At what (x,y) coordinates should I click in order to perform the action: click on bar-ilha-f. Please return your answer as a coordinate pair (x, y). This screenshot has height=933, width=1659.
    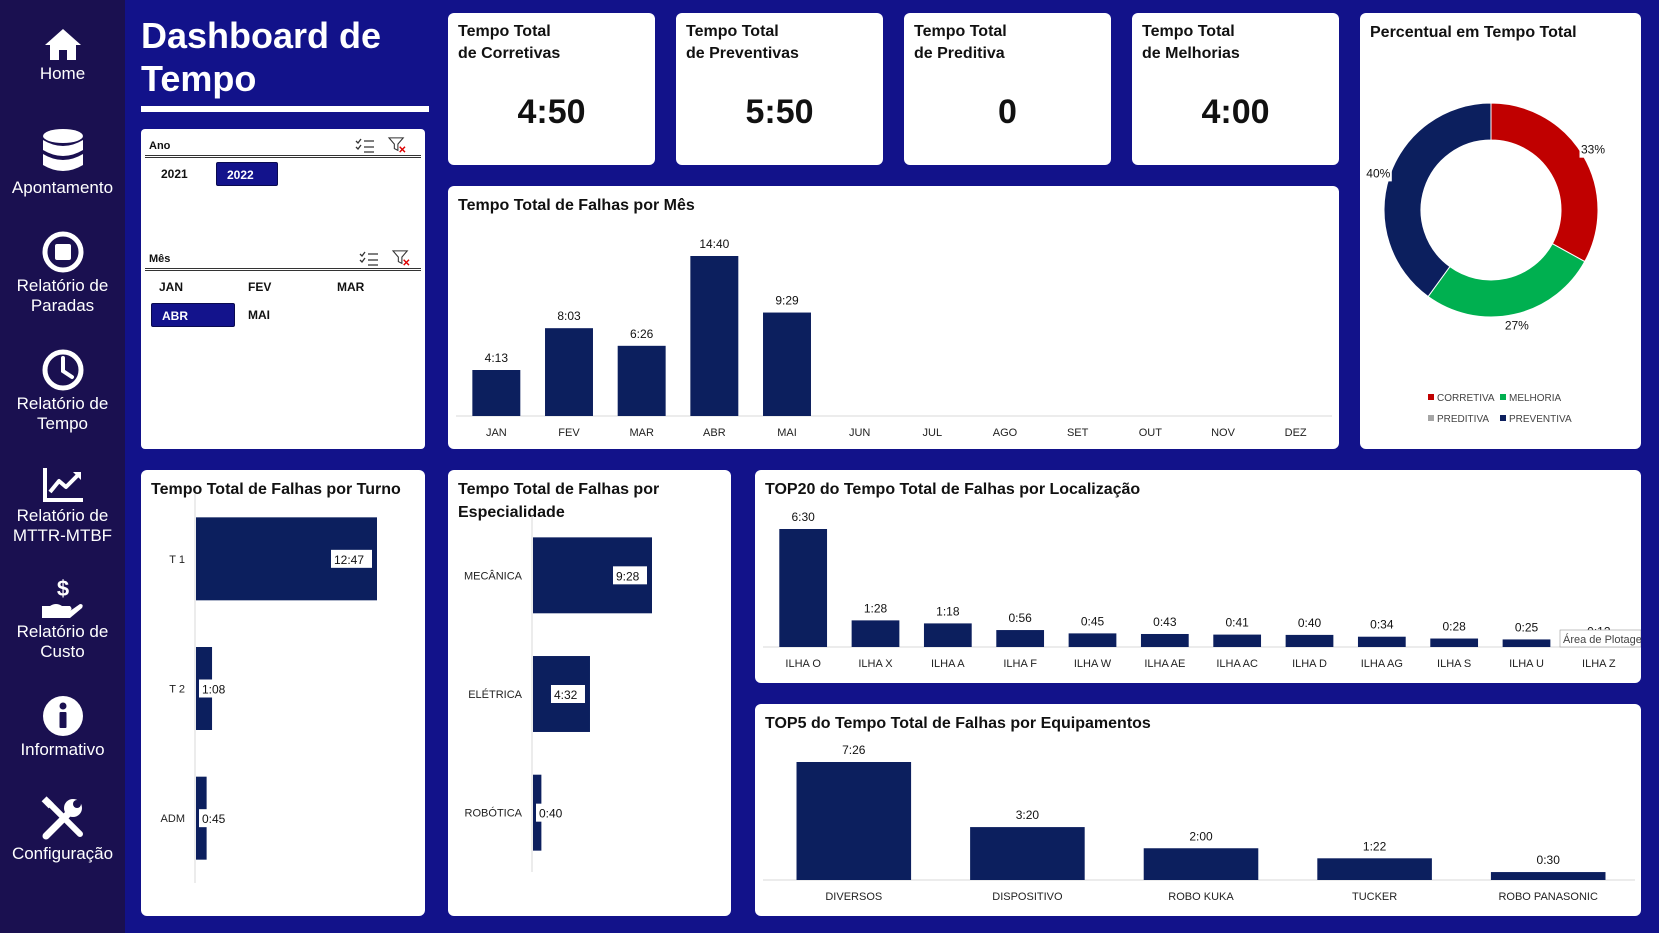
    Looking at the image, I should click on (1020, 638).